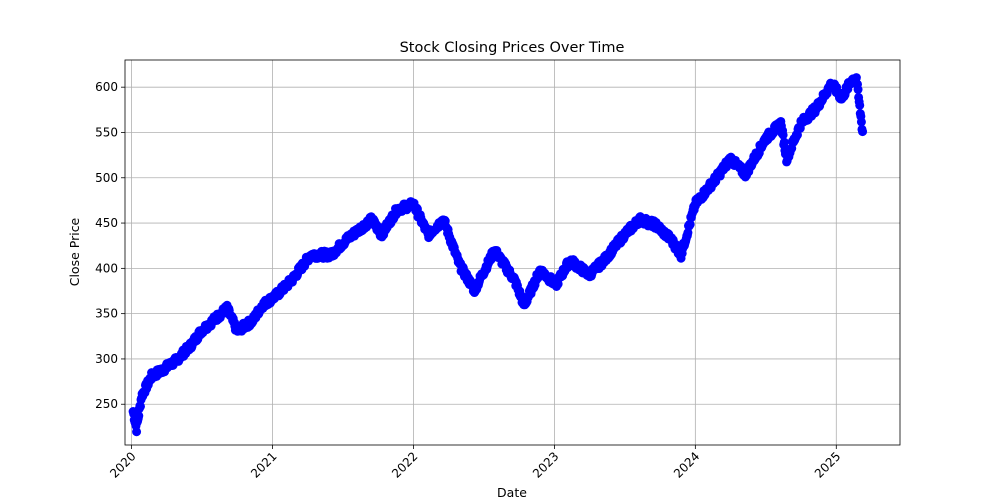 The image size is (1000, 500). What do you see at coordinates (106, 404) in the screenshot?
I see `y-tick-label: 250` at bounding box center [106, 404].